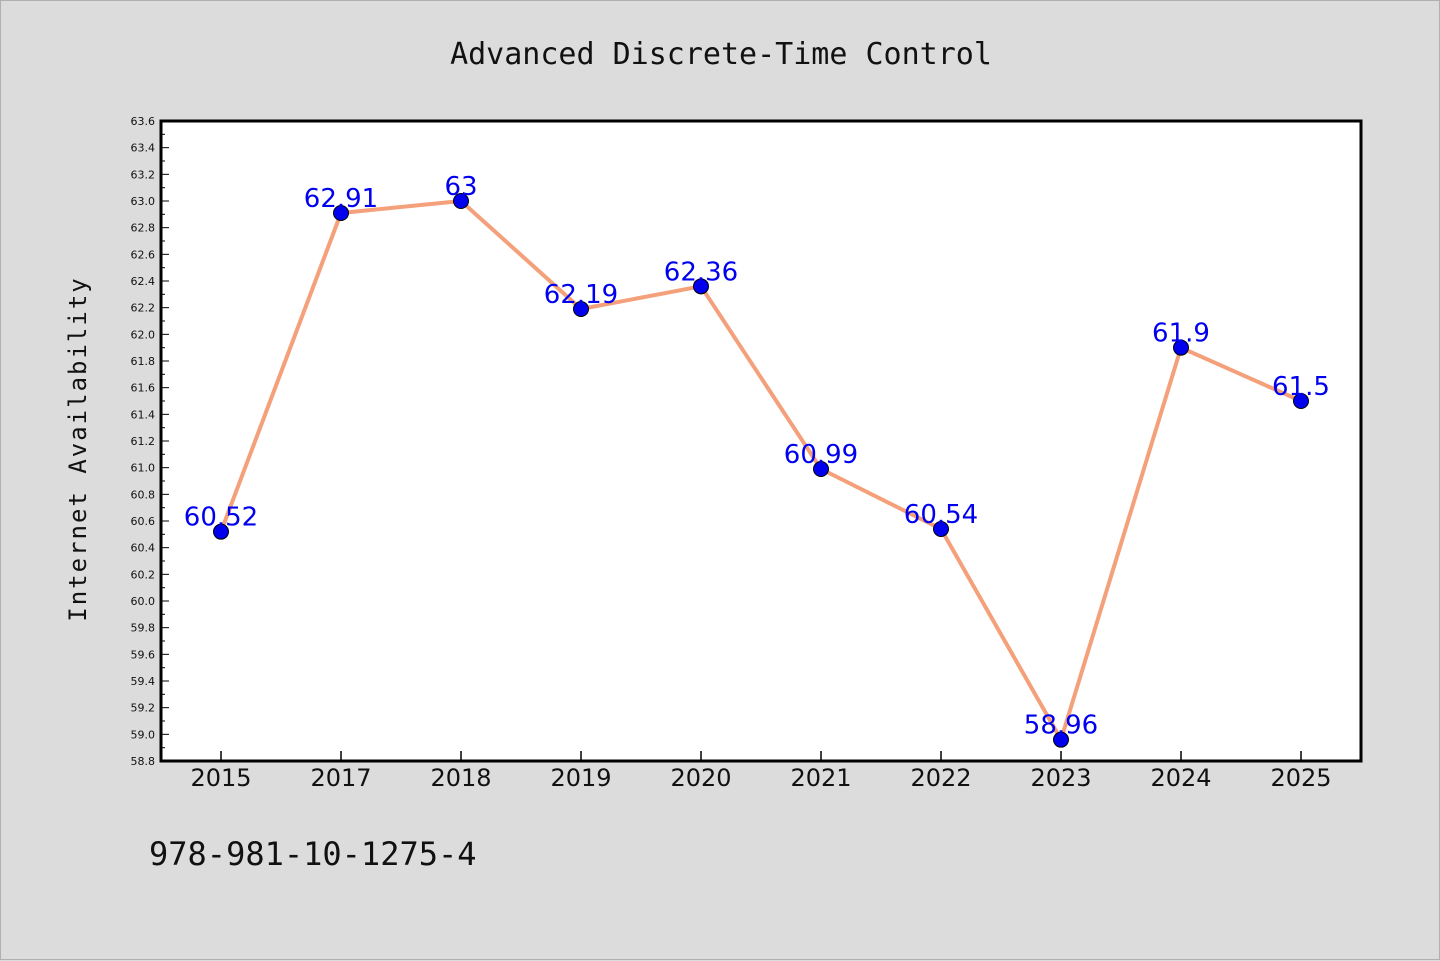  What do you see at coordinates (721, 54) in the screenshot?
I see `chart-title: Advanced Discrete-Time Control` at bounding box center [721, 54].